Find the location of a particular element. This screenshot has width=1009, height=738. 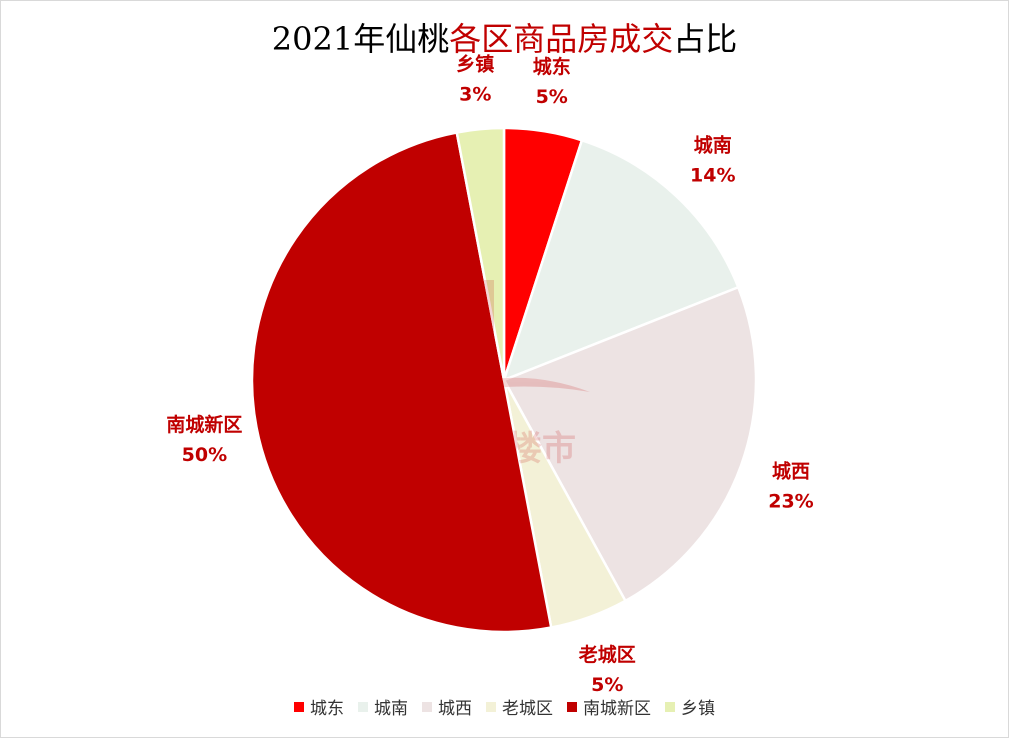

legend-label: 老城区 is located at coordinates (527, 709).